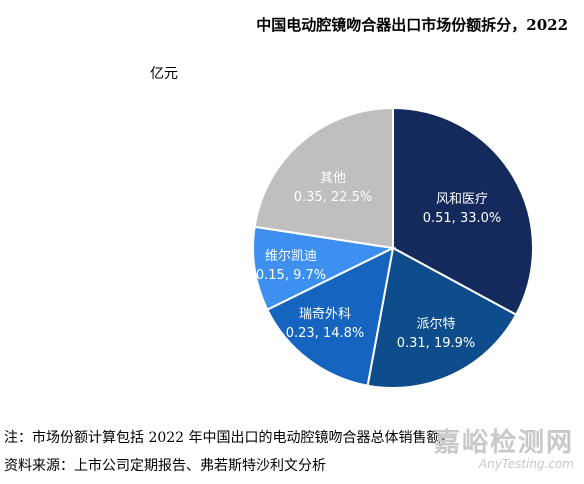 Image resolution: width=584 pixels, height=484 pixels. Describe the element at coordinates (462, 199) in the screenshot. I see `slice-label-name-1: 风和医疗` at that location.